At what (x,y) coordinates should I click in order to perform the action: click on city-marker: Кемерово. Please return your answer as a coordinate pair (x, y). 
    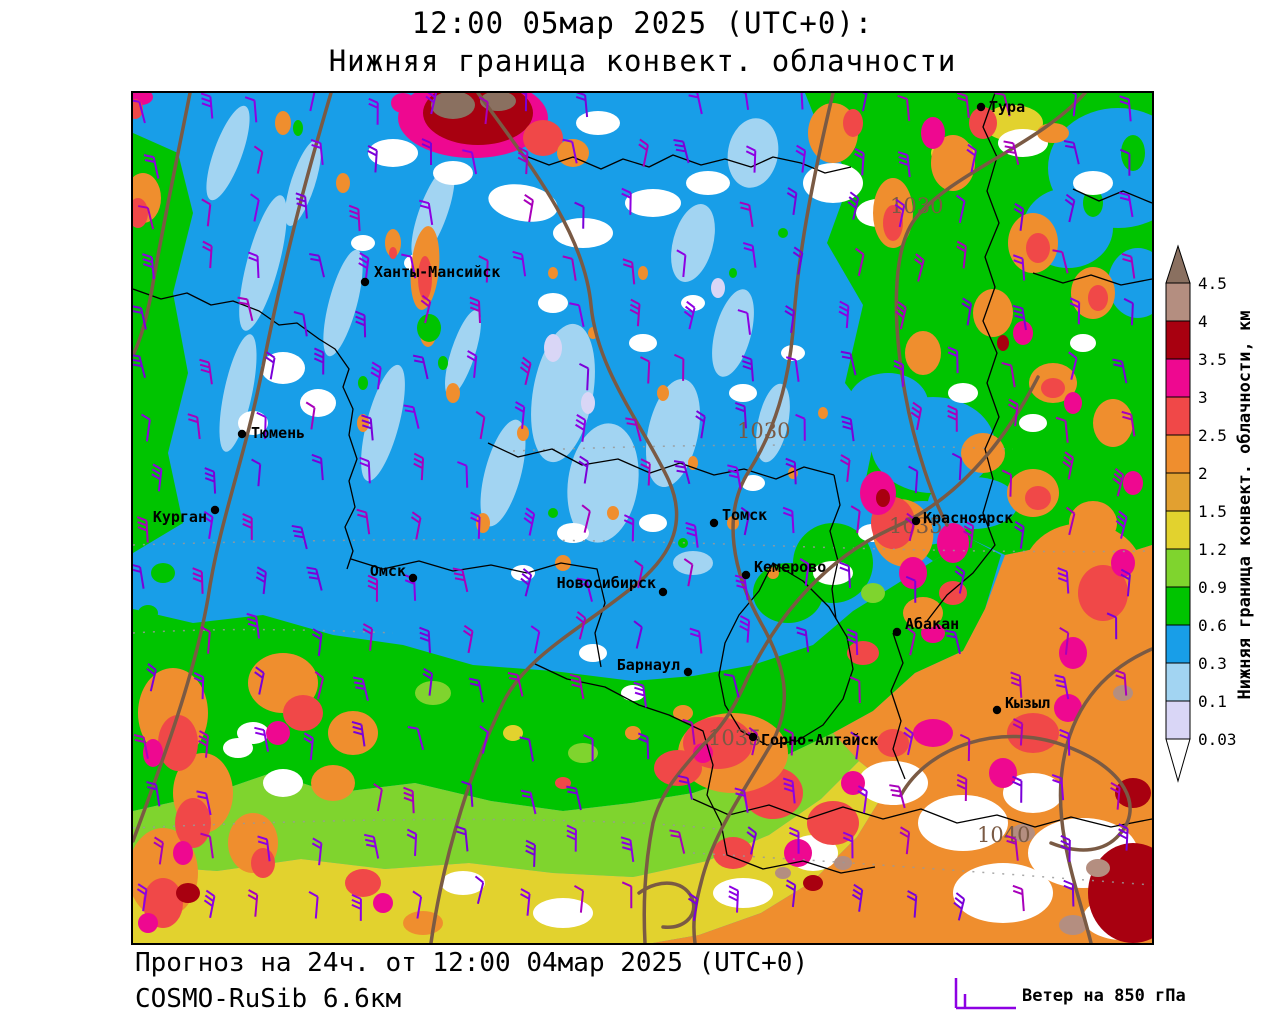
    Looking at the image, I should click on (783, 569).